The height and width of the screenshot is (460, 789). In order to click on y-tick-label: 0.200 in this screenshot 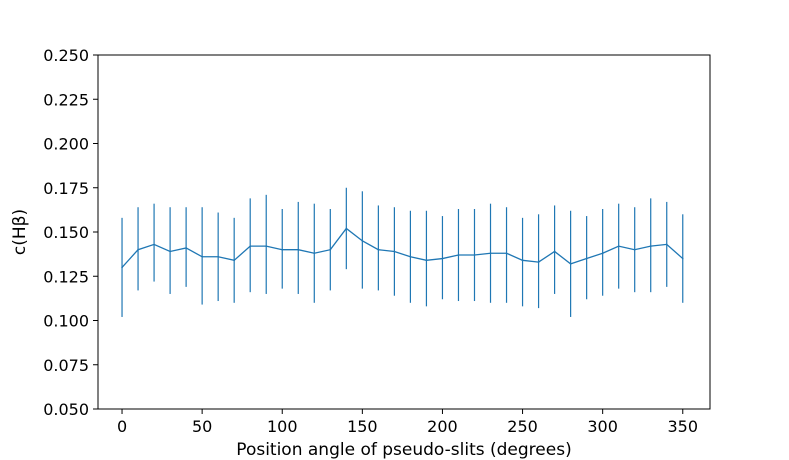, I will do `click(66, 144)`.